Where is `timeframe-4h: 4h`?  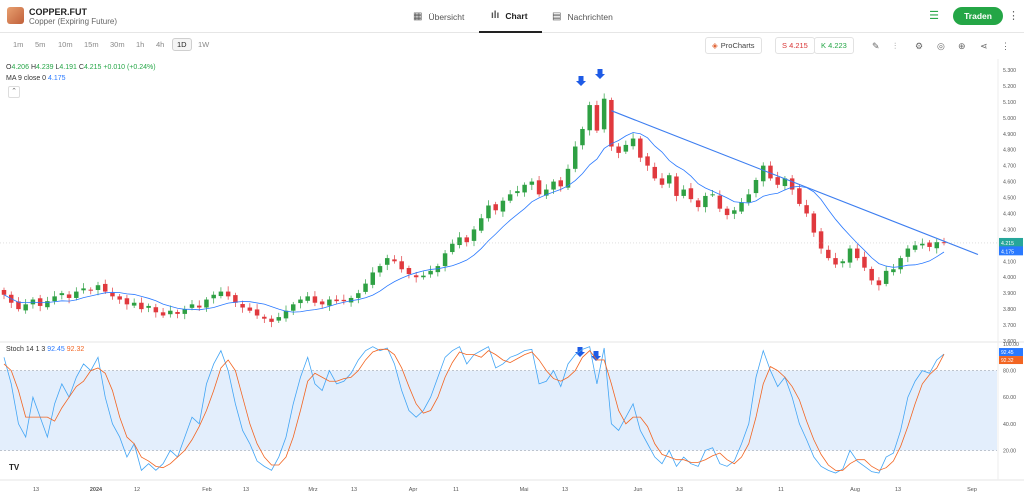 timeframe-4h: 4h is located at coordinates (160, 44).